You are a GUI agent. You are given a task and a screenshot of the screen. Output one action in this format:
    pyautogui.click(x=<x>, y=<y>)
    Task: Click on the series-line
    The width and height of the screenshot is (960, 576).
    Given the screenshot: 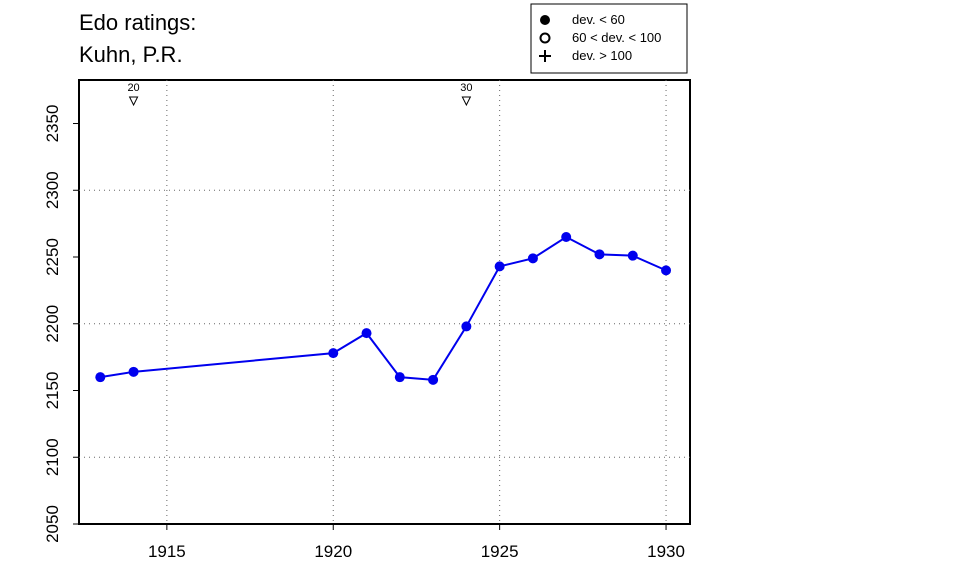 What is the action you would take?
    pyautogui.click(x=383, y=308)
    